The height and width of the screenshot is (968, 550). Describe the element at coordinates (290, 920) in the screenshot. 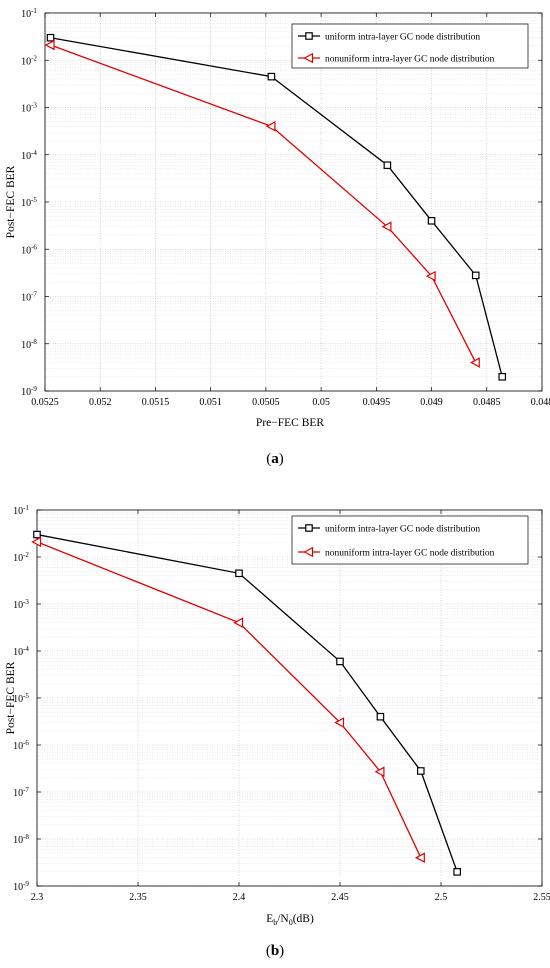

I see `x-axis-label: Eb/N0(dB)` at that location.